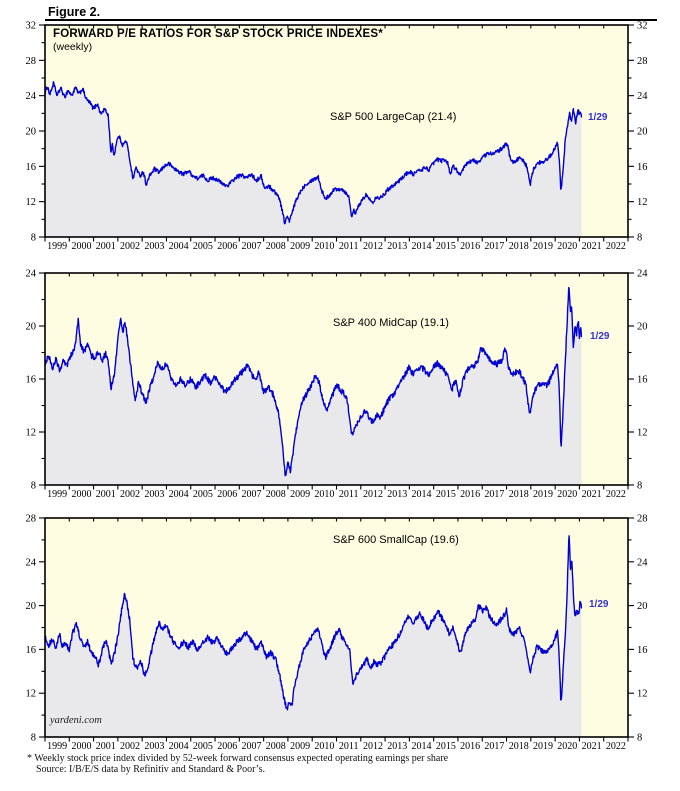 This screenshot has height=791, width=680. Describe the element at coordinates (600, 336) in the screenshot. I see `latest-date-label-sp400: 1/29` at that location.